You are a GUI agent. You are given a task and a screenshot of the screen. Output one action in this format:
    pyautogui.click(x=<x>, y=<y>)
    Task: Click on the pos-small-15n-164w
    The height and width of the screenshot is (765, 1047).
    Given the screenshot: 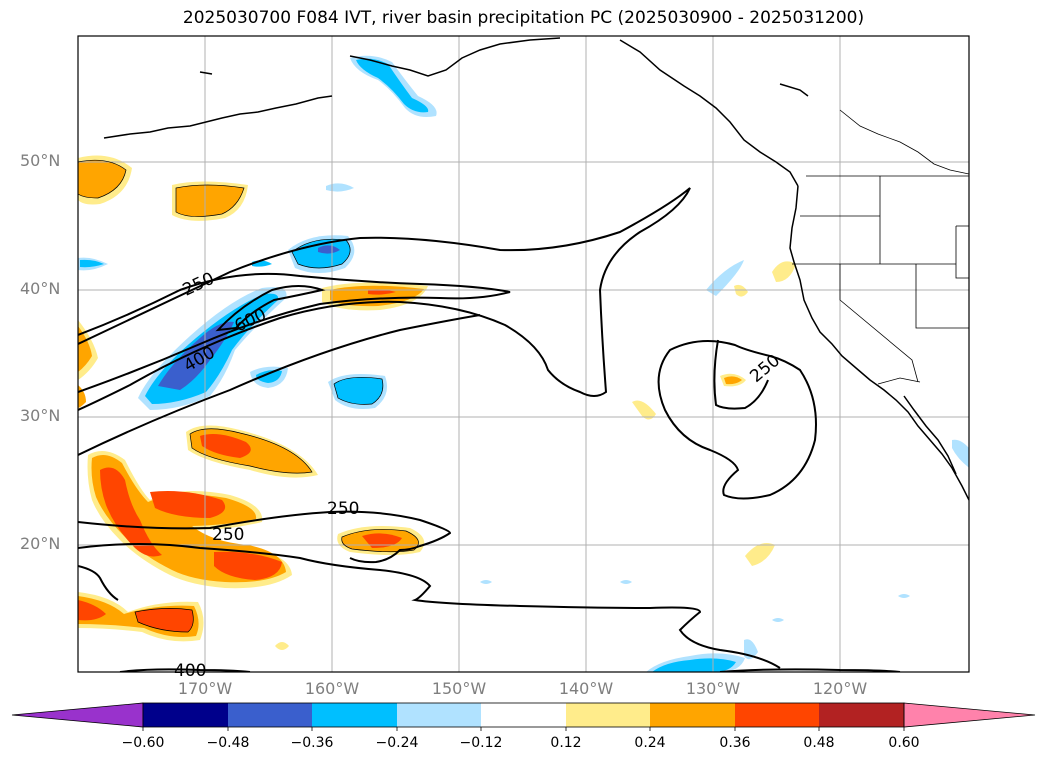 What is the action you would take?
    pyautogui.click(x=282, y=646)
    